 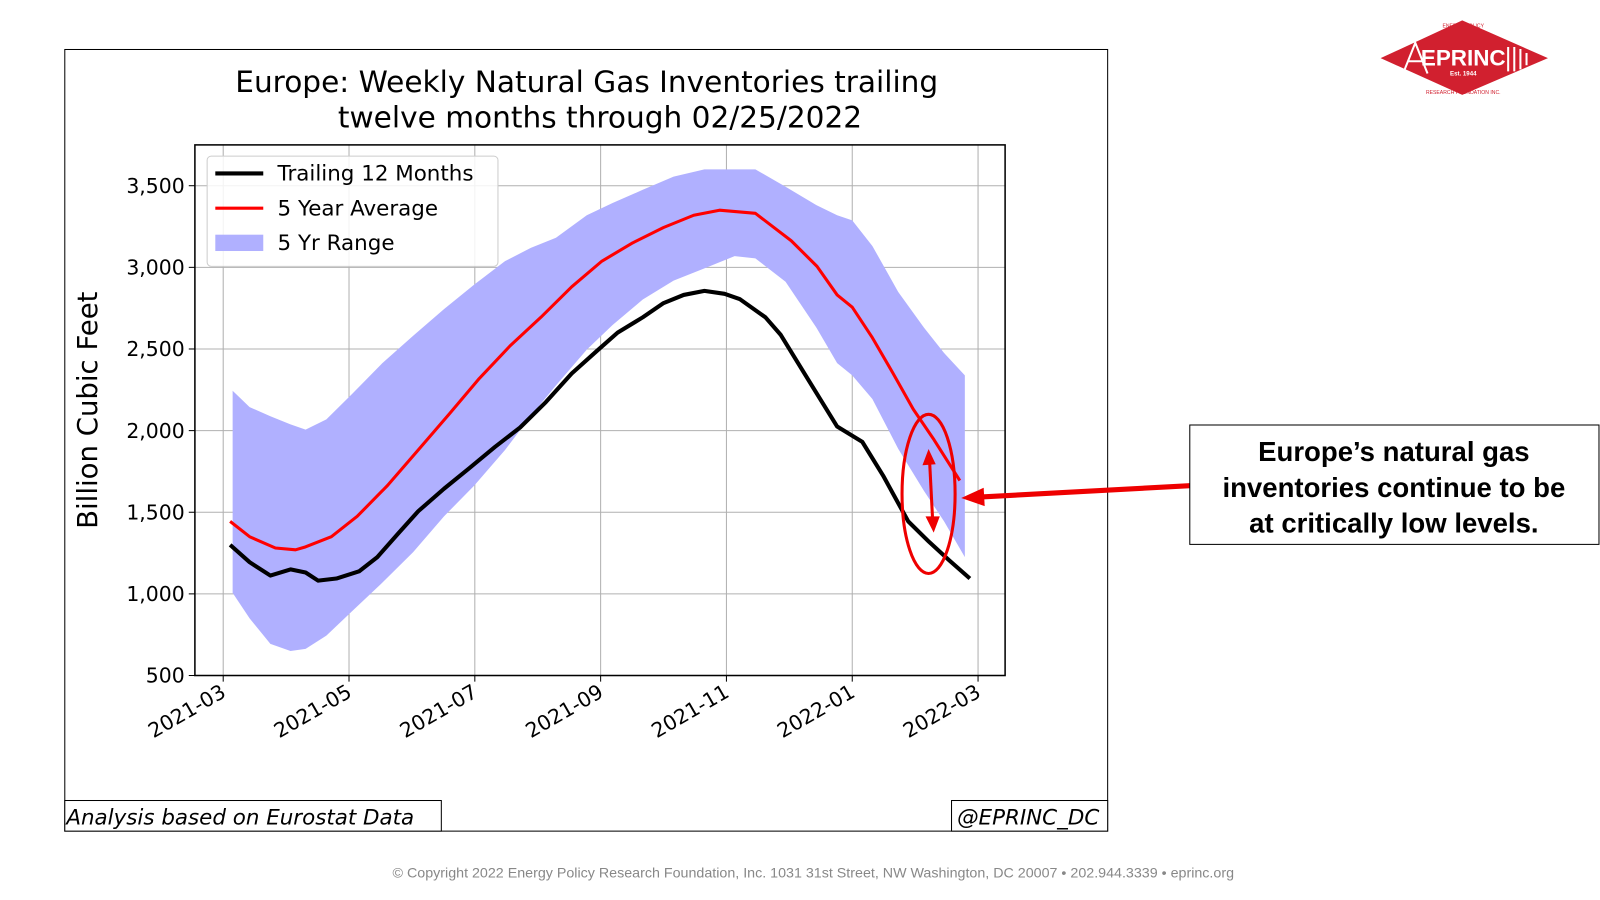 What do you see at coordinates (600, 118) in the screenshot?
I see `chart-title: twelve months through 02/25/2022` at bounding box center [600, 118].